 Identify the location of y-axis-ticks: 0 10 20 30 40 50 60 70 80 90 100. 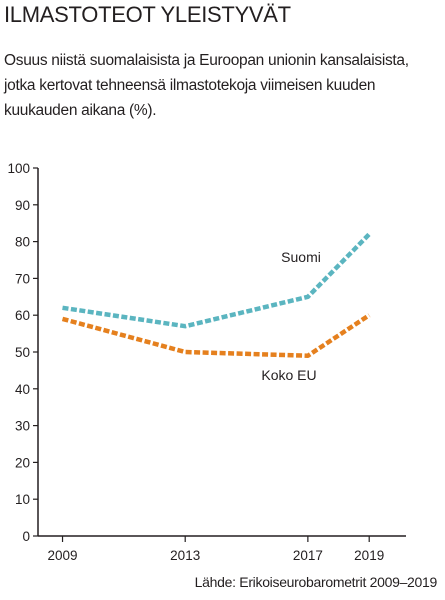
(22, 352).